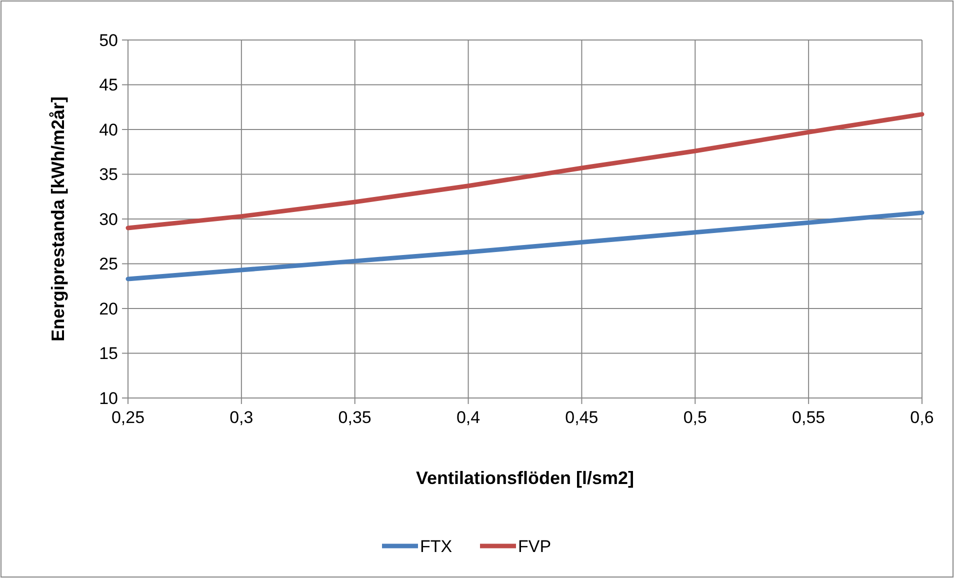 The height and width of the screenshot is (578, 954). Describe the element at coordinates (108, 264) in the screenshot. I see `y-tick-label: 25` at that location.